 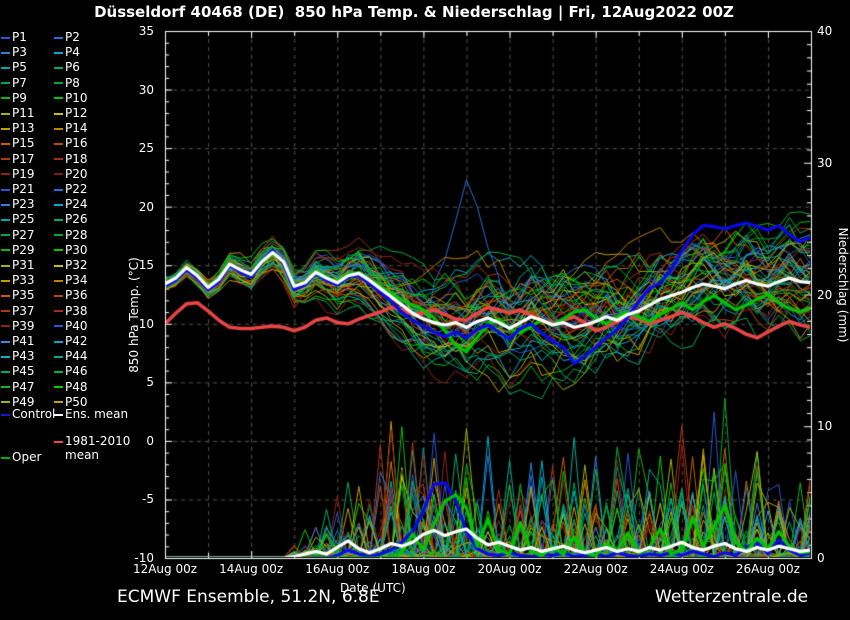 I want to click on legend-member-p31-swatch, so click(x=5, y=265).